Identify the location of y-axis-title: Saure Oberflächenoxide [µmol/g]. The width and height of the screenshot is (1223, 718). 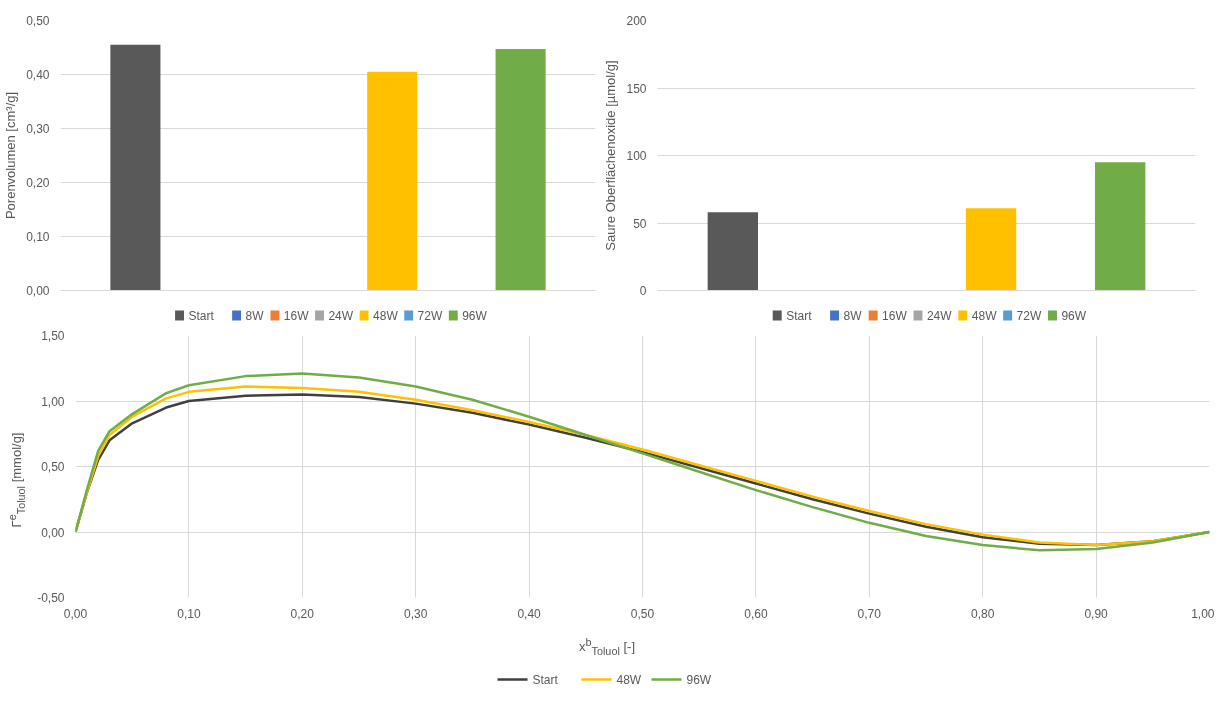
(611, 155).